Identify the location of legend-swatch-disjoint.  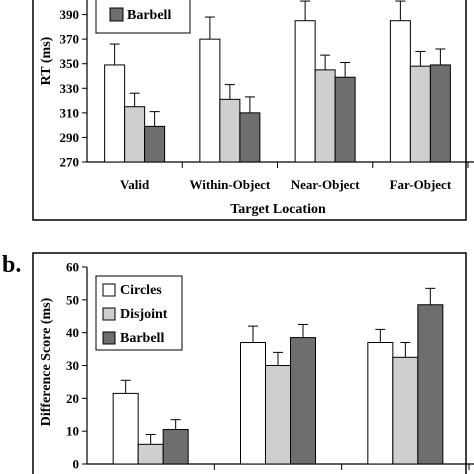
(109, 314).